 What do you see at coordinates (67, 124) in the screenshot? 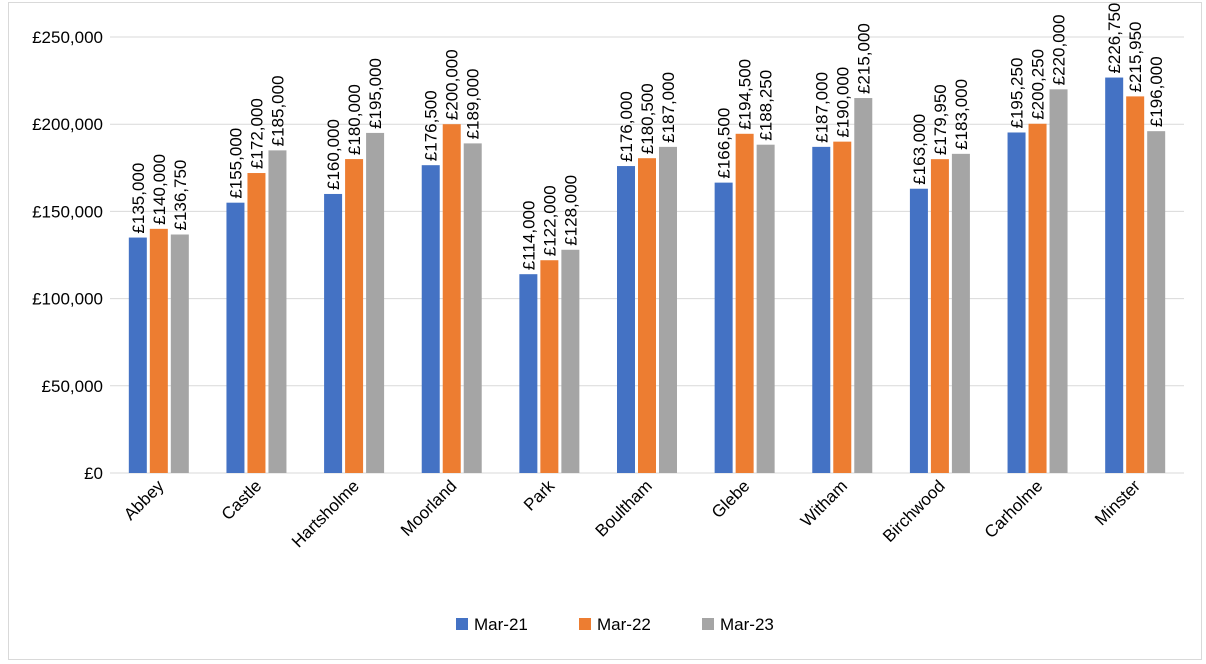
I see `y-tick-label: £200,000` at bounding box center [67, 124].